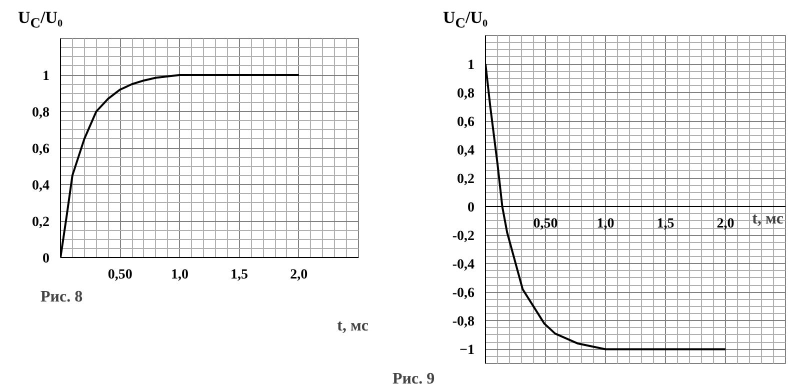  I want to click on text: Рис. 8, so click(61, 297).